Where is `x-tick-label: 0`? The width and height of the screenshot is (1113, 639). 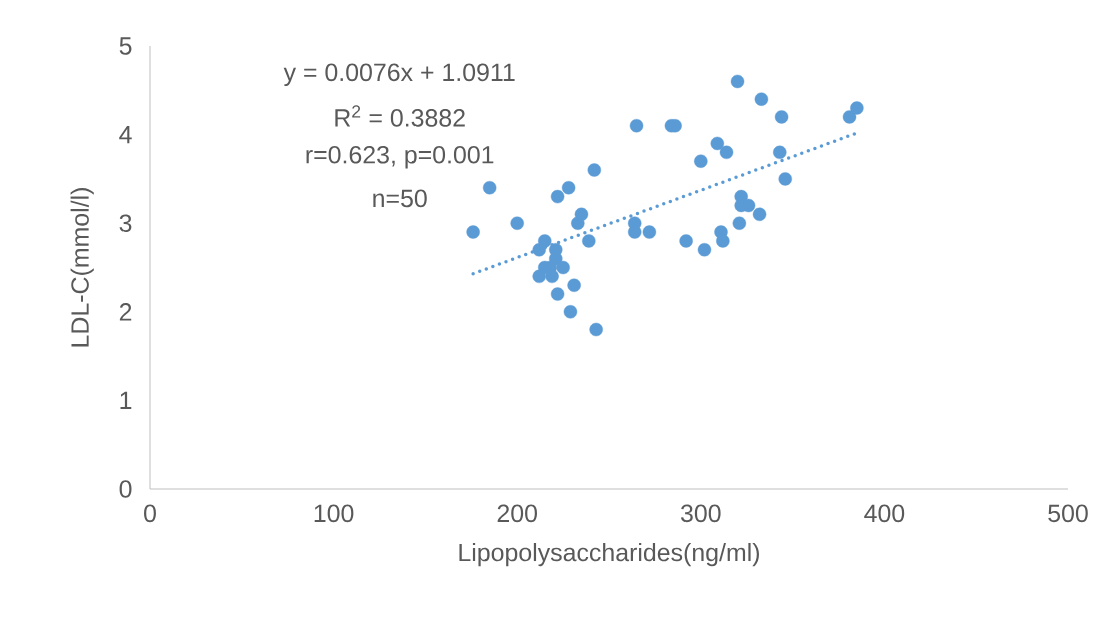 x-tick-label: 0 is located at coordinates (150, 513).